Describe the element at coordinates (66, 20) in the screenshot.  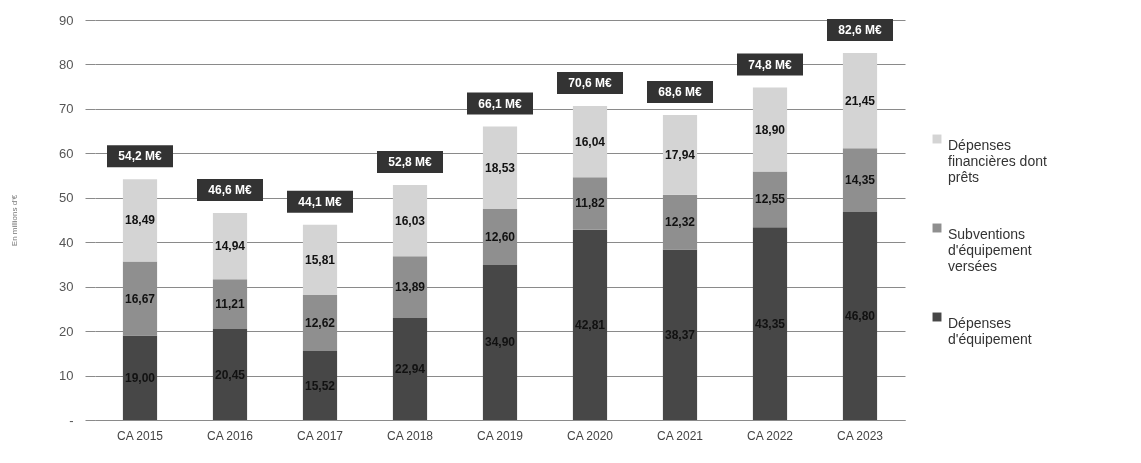
I see `y-tick-label: 90` at that location.